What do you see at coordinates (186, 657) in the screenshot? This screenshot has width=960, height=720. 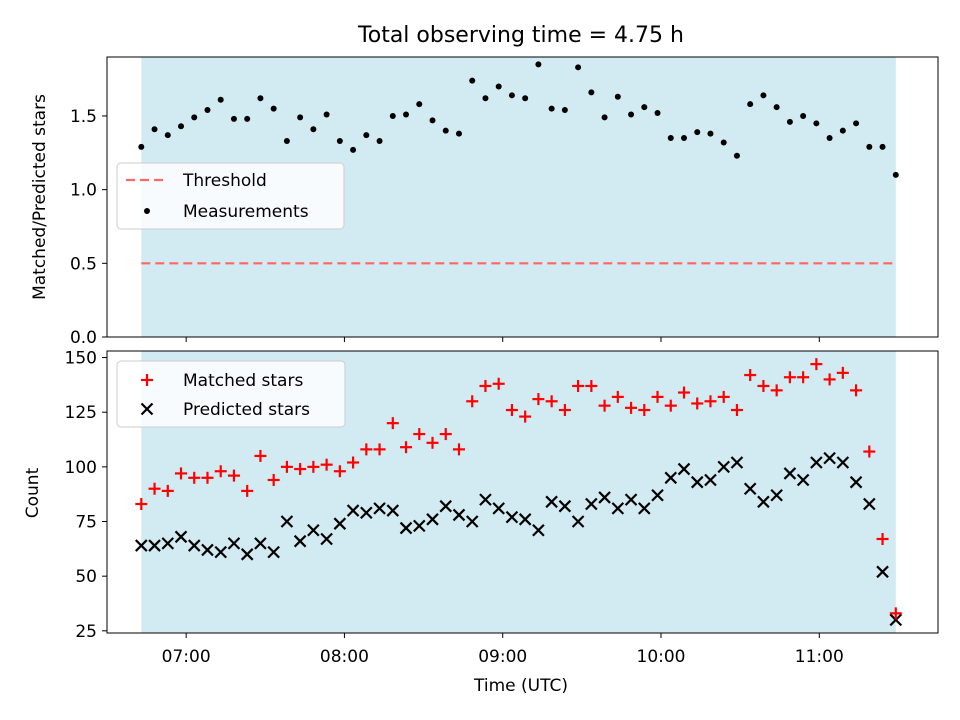 I see `x-tick-label: 07:00` at bounding box center [186, 657].